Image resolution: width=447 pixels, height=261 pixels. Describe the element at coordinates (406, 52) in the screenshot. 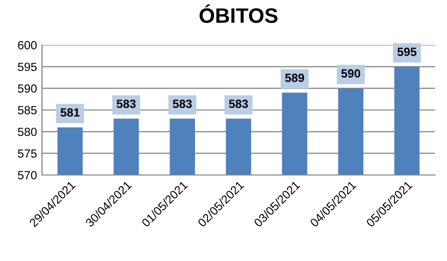

I see `data-label: 595` at that location.